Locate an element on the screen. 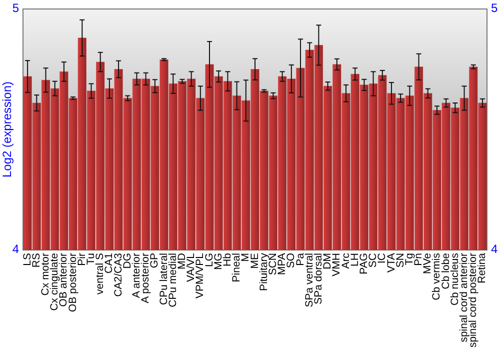 The height and width of the screenshot is (350, 500). x-tick-label: MVe is located at coordinates (428, 263).